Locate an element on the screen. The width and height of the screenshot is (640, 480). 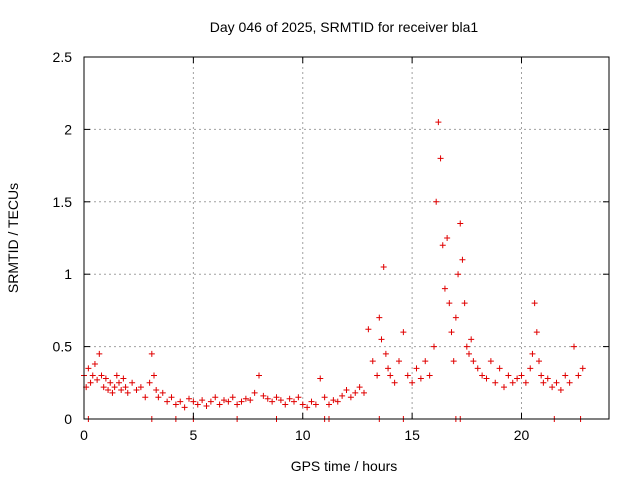
x-tick-label: 10 is located at coordinates (303, 435).